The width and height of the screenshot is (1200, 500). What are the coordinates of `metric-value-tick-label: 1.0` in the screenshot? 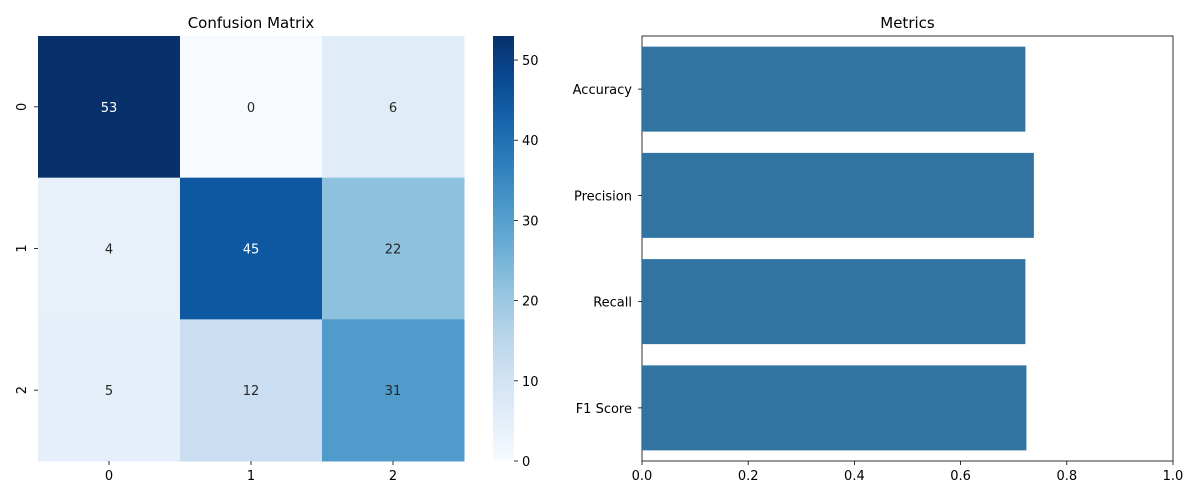 It's located at (1173, 476).